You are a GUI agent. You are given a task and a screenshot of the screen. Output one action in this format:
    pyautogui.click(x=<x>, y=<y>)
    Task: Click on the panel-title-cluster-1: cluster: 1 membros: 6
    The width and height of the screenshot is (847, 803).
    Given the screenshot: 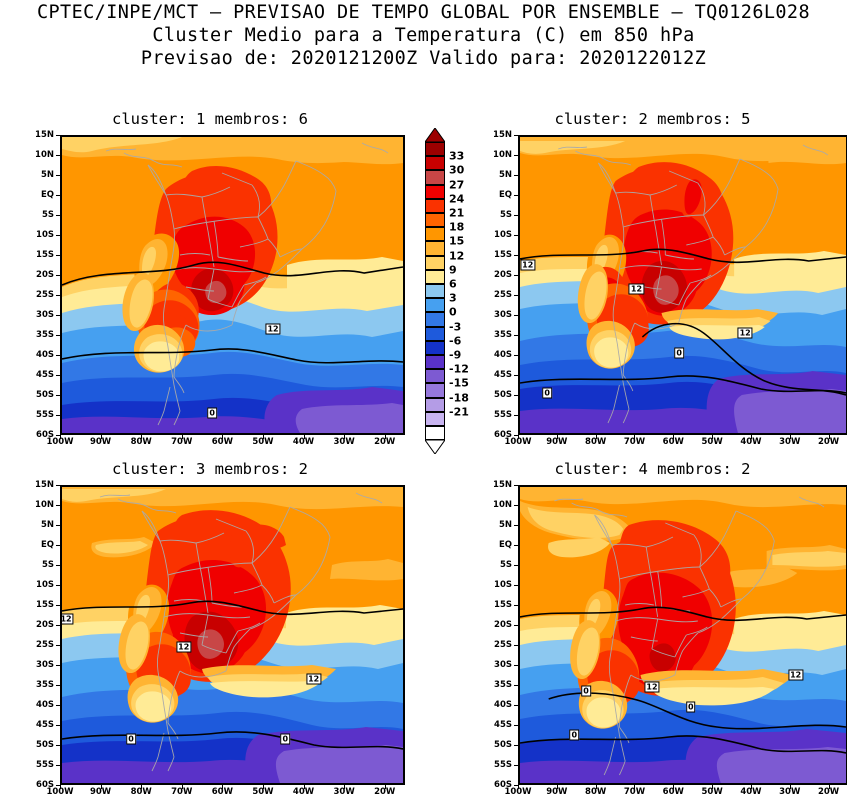 What is the action you would take?
    pyautogui.click(x=210, y=119)
    